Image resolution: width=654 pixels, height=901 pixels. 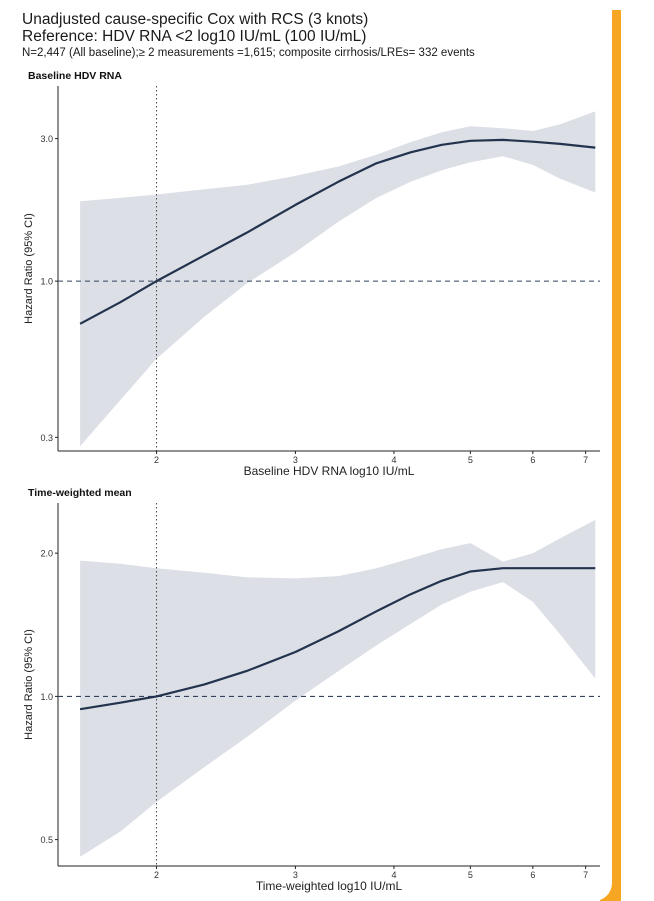 I want to click on panel-2-y-tick-label: 1.0, so click(x=46, y=697).